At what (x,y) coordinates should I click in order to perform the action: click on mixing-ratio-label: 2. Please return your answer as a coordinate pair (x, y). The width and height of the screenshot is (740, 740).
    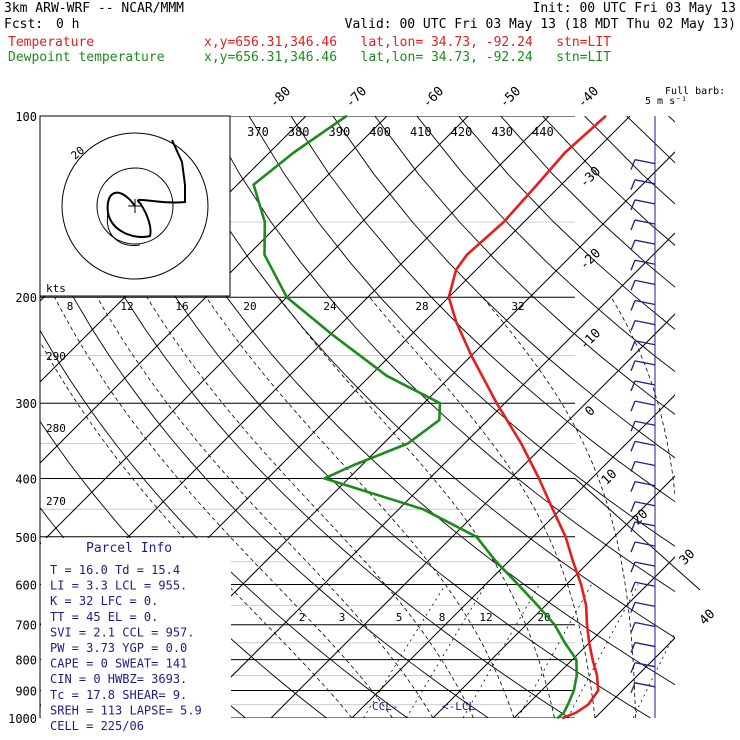
    Looking at the image, I should click on (302, 617).